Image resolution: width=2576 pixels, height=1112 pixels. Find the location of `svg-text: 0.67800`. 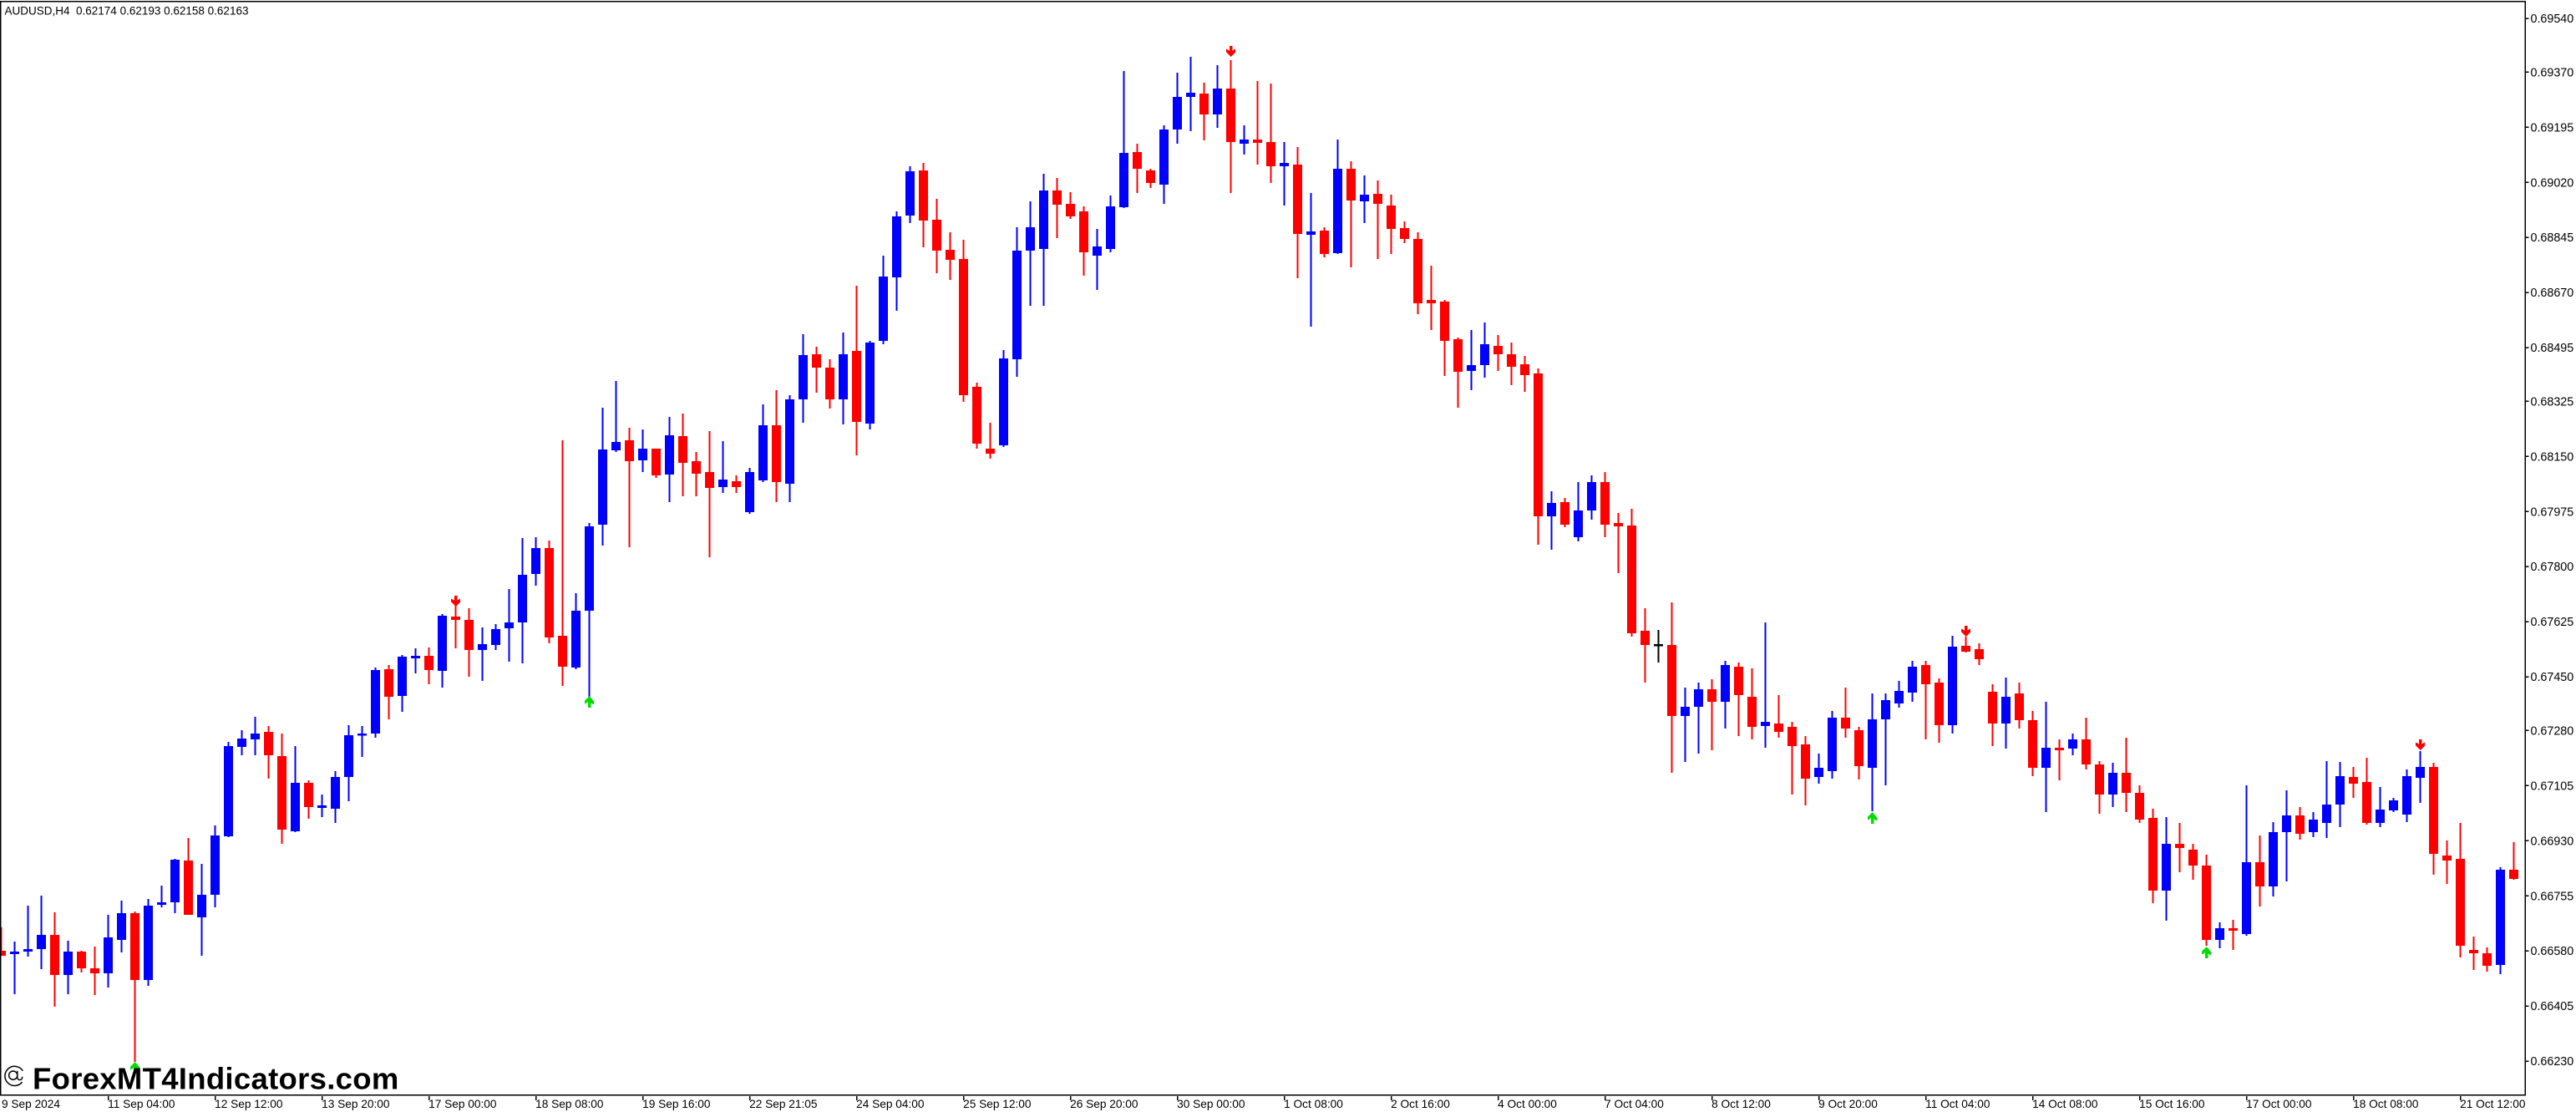

svg-text: 0.67800 is located at coordinates (2552, 567).